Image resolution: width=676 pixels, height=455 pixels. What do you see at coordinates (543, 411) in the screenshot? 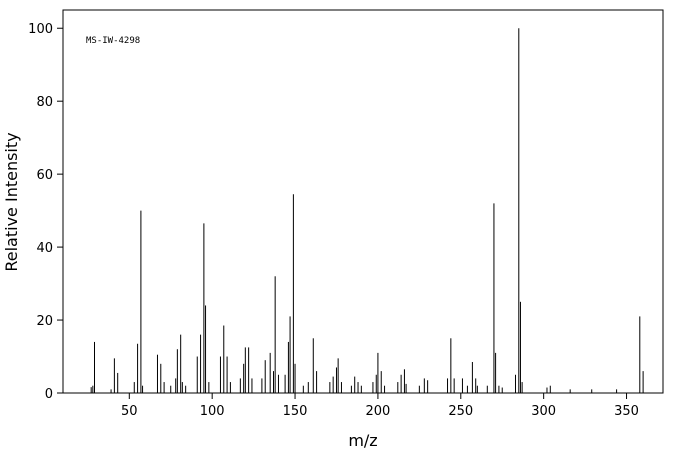
I see `x-tick-label: 300` at bounding box center [543, 411].